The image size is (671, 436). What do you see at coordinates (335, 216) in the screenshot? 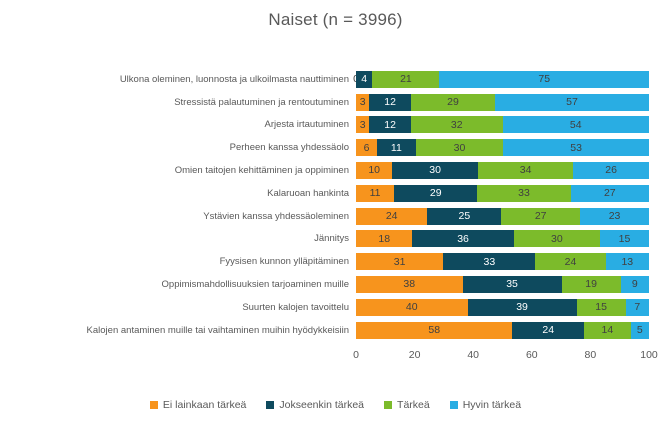
I see `bar-row: Ystävien kanssa yhdessäoleminen 24 25 27 23` at bounding box center [335, 216].